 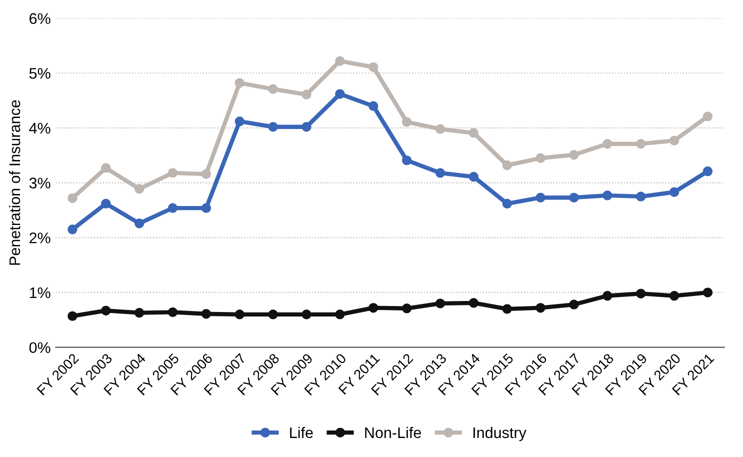 What do you see at coordinates (40, 238) in the screenshot?
I see `y-tick-label: 2%` at bounding box center [40, 238].